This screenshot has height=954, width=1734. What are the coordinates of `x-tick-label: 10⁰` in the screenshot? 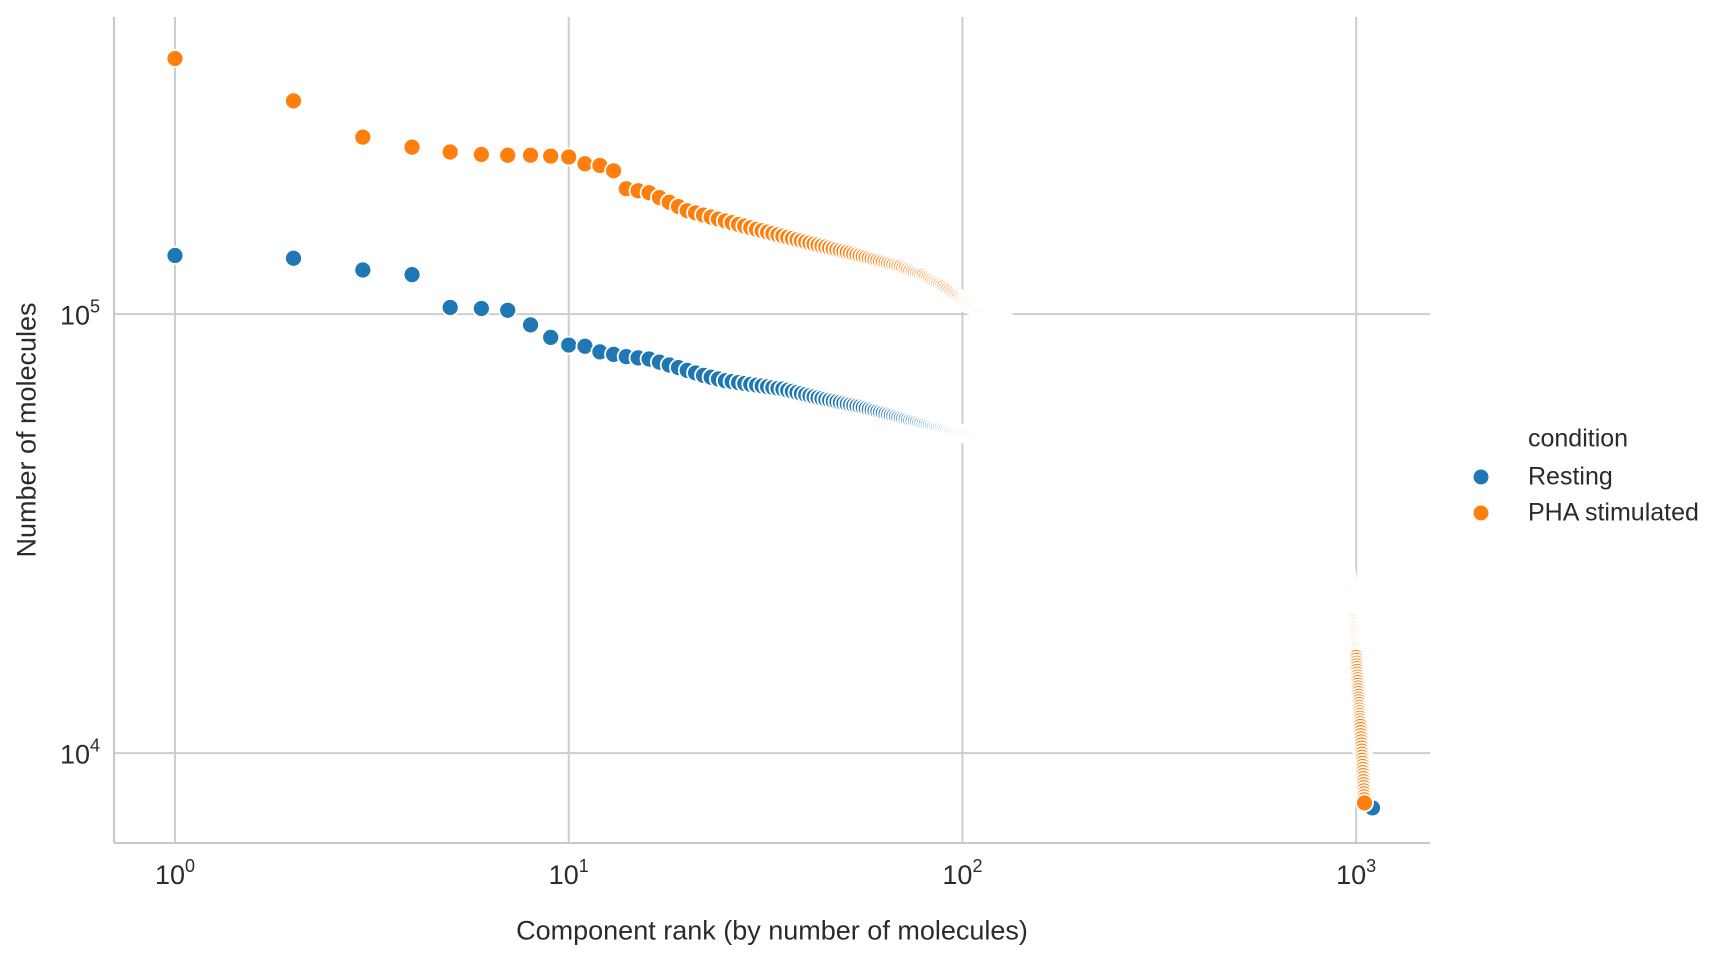 It's located at (175, 873).